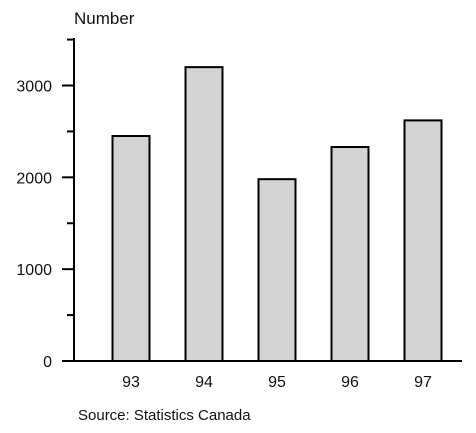  What do you see at coordinates (34, 270) in the screenshot?
I see `y-tick-label-1000: 1000` at bounding box center [34, 270].